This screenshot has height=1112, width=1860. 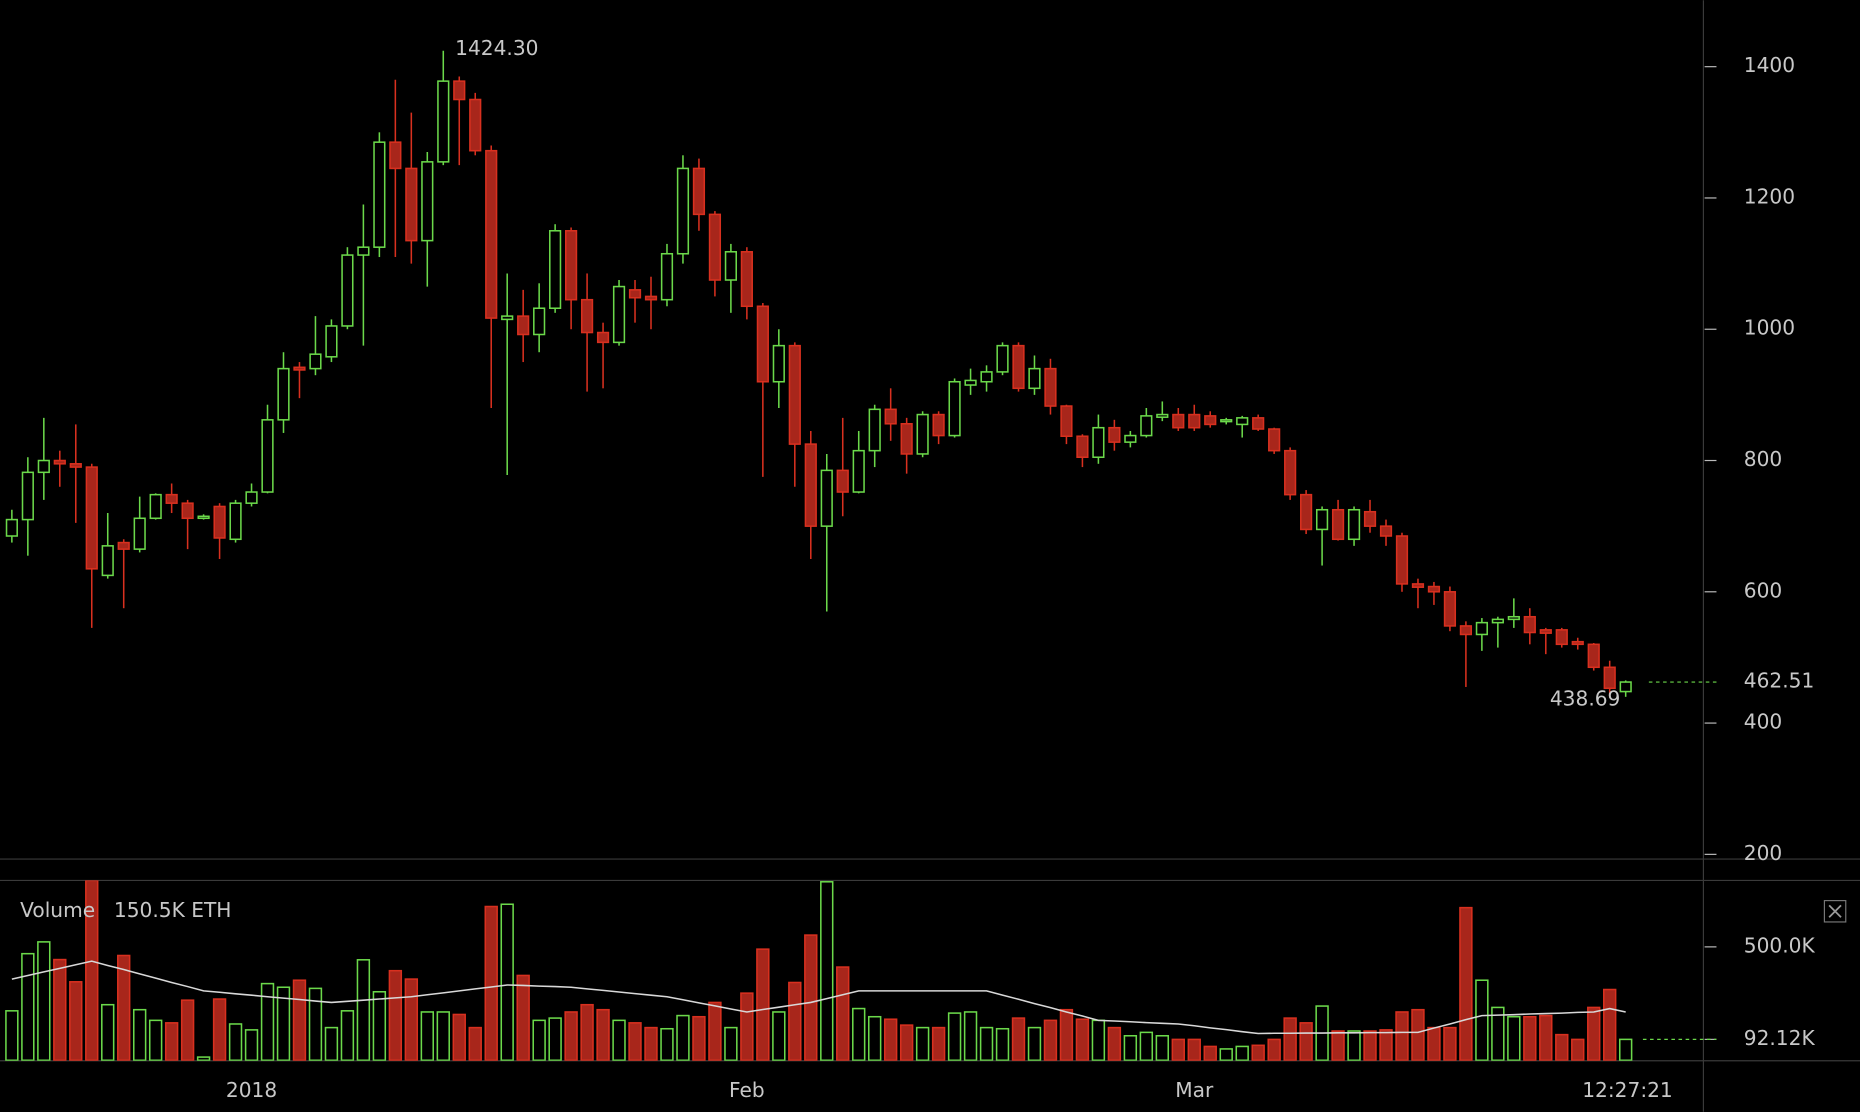 What do you see at coordinates (747, 1090) in the screenshot?
I see `x-tick-label: Feb` at bounding box center [747, 1090].